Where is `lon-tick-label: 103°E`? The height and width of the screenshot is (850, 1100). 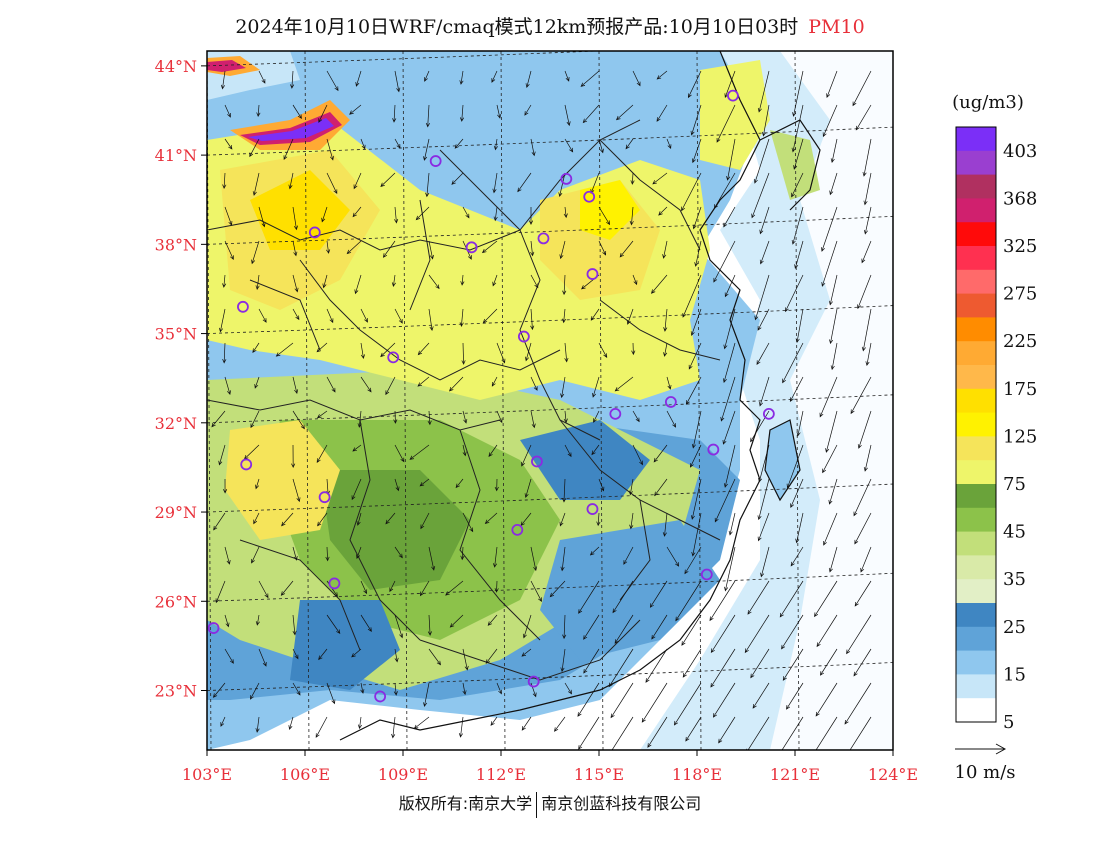 lon-tick-label: 103°E is located at coordinates (207, 774).